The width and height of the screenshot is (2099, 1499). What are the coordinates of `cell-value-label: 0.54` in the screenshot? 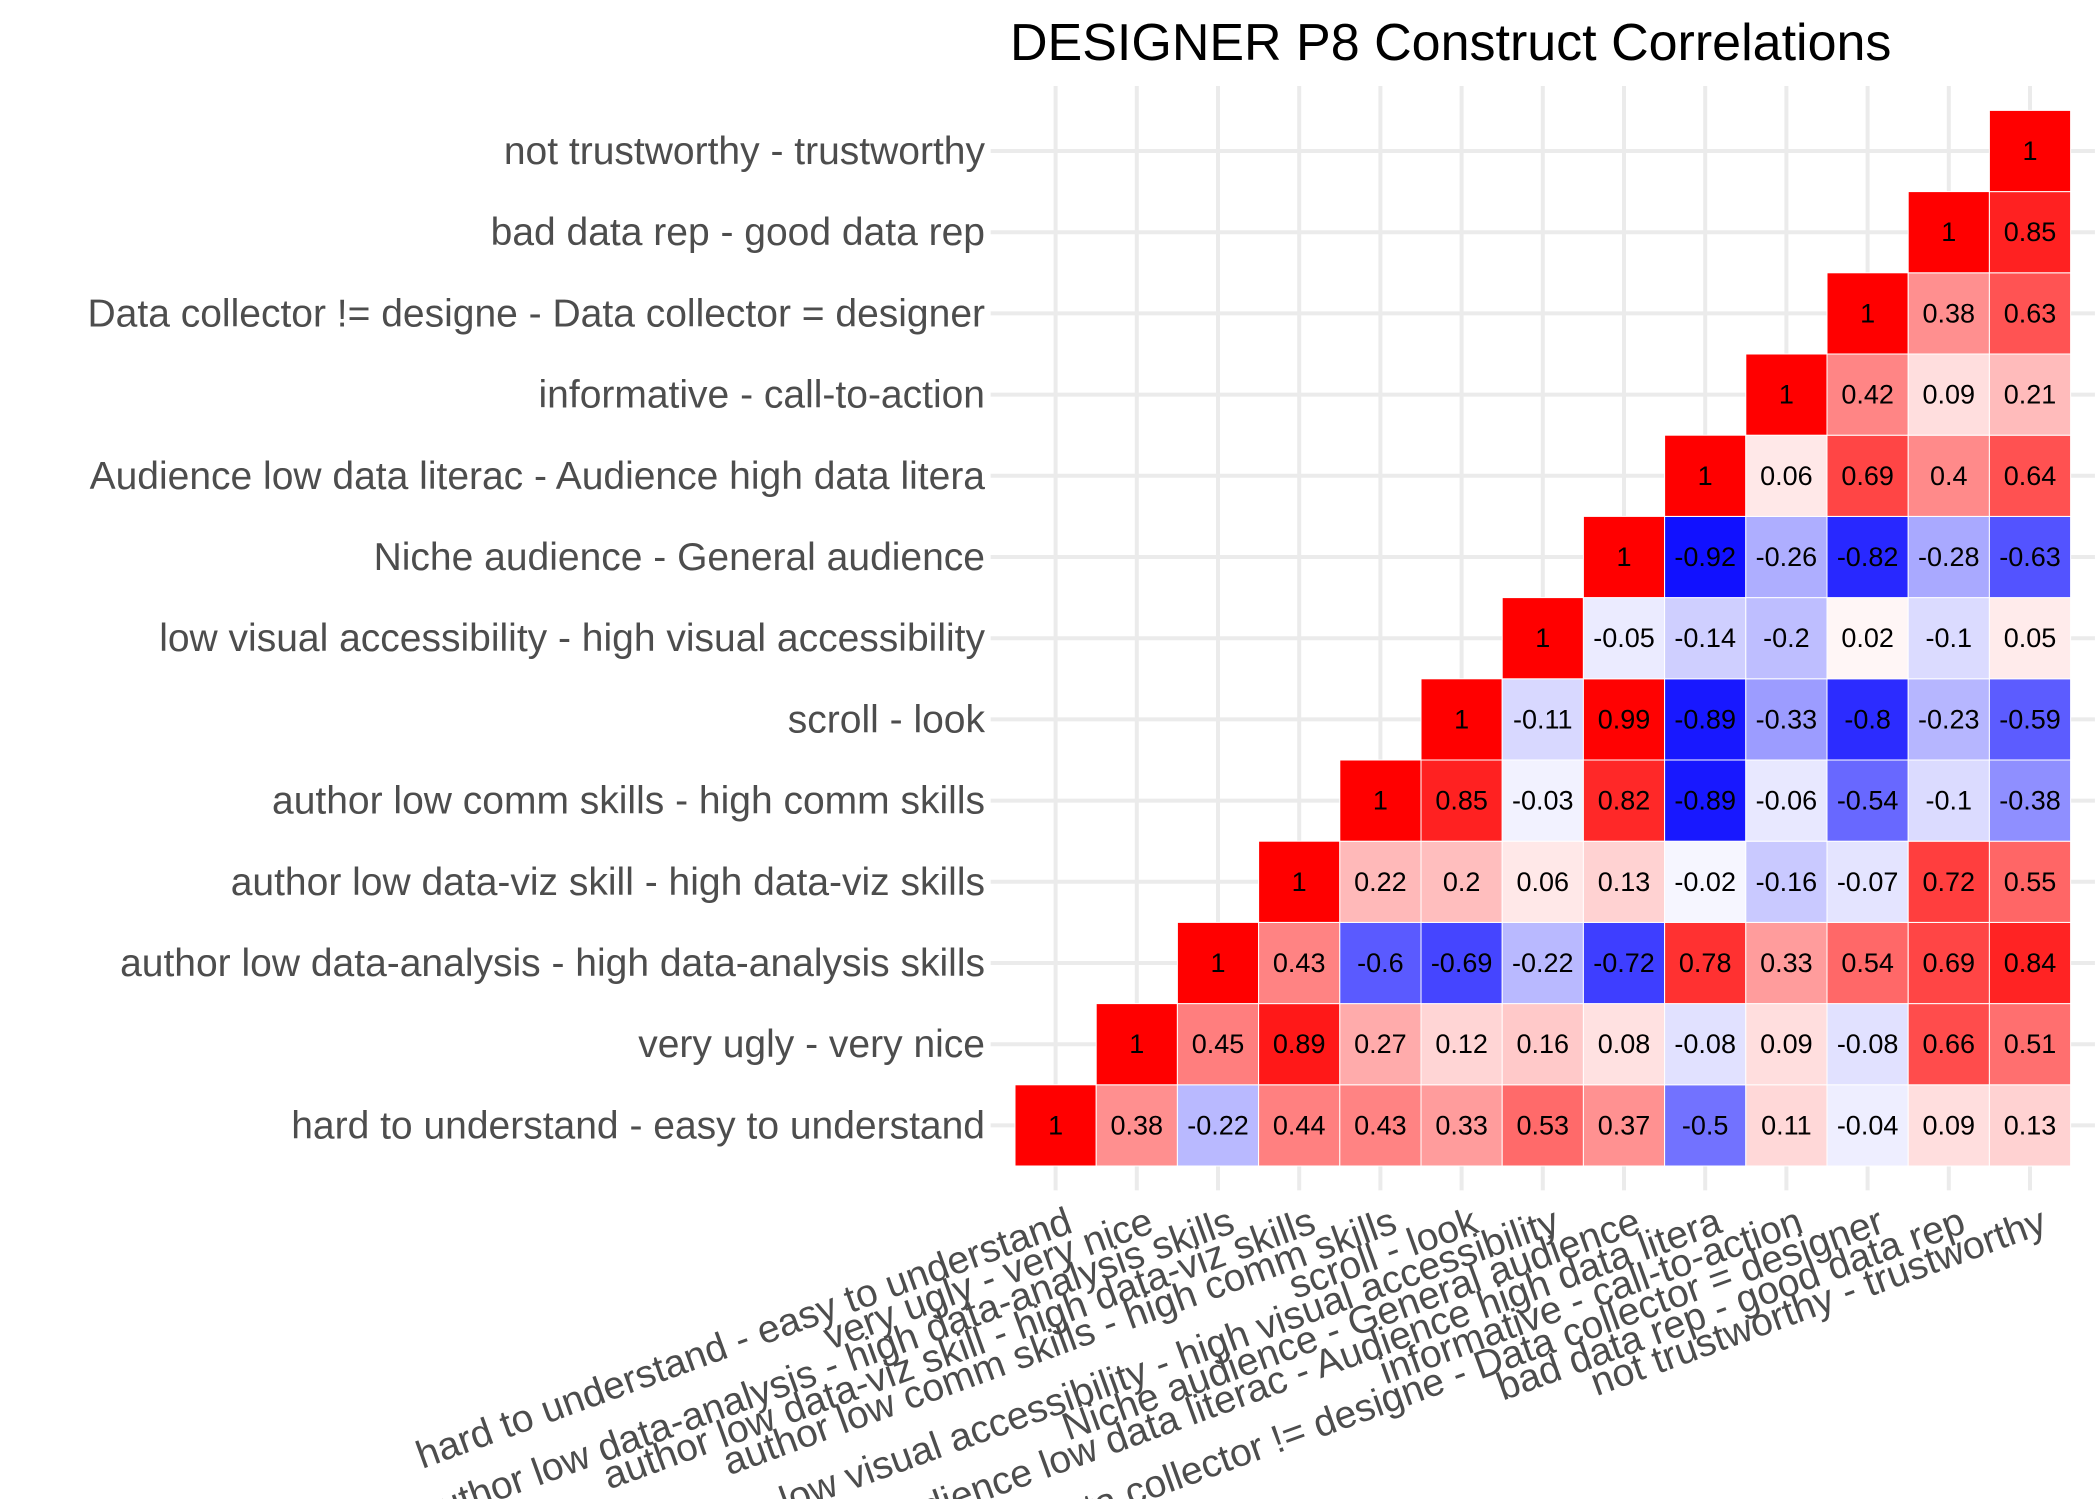 It's located at (1867, 963).